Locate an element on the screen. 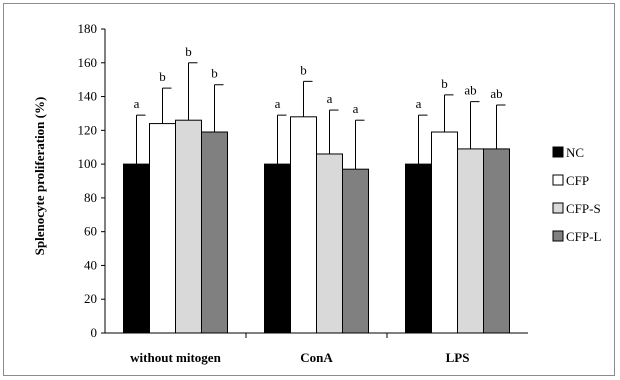 The width and height of the screenshot is (620, 380). y-tick-label: 140 is located at coordinates (88, 96).